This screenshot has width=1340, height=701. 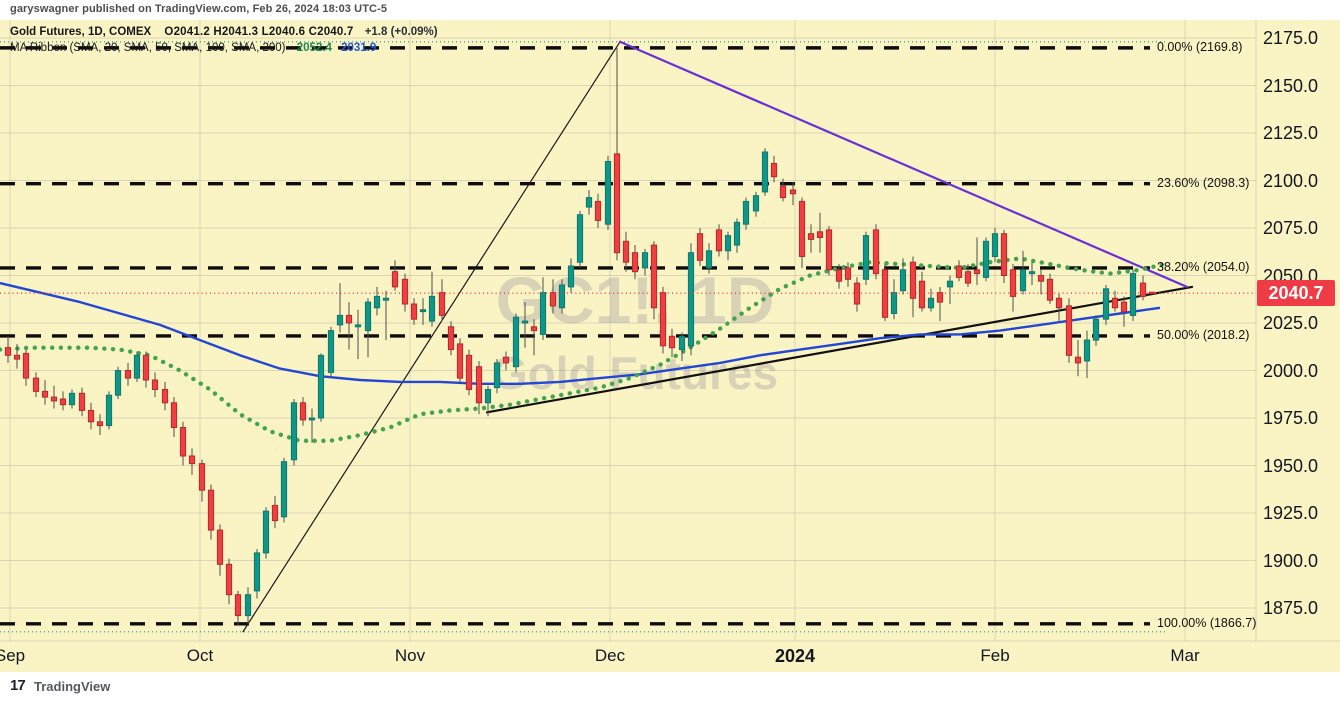 I want to click on fib-level-label: 23.60% (2098.3), so click(x=1203, y=183).